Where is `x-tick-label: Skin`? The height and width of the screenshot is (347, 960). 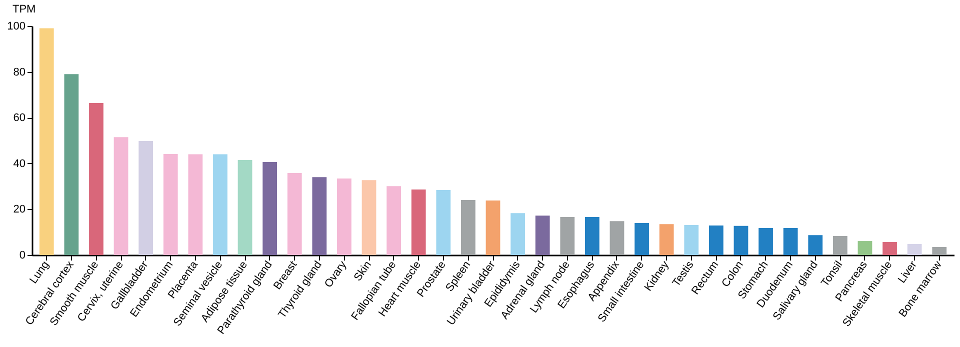
x-tick-label: Skin is located at coordinates (363, 271).